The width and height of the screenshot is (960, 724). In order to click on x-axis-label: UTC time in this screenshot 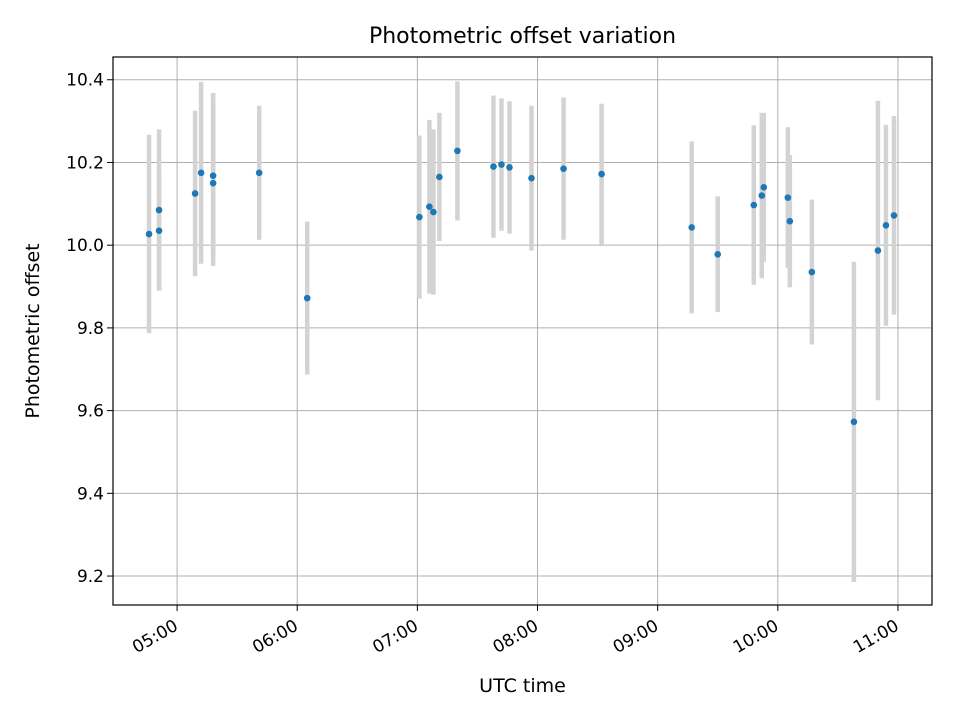, I will do `click(522, 686)`.